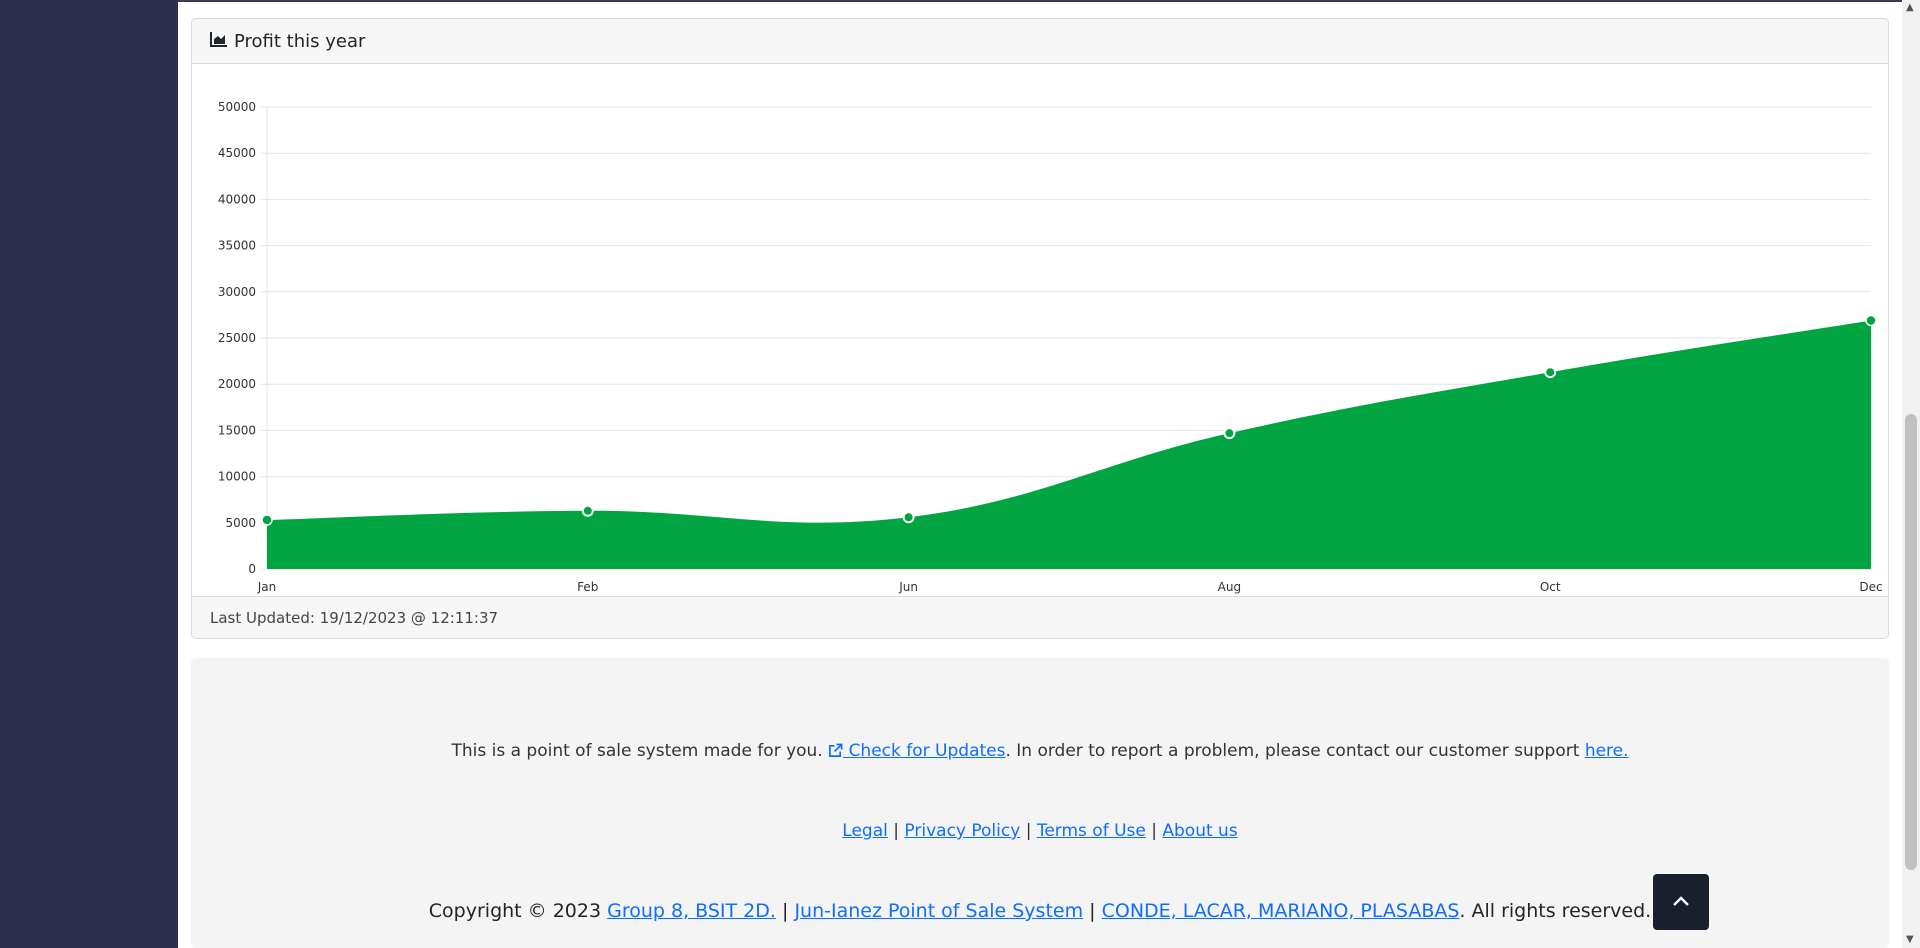 This screenshot has height=948, width=1920. What do you see at coordinates (515, 911) in the screenshot?
I see `copyright-prefix: Copyright © 2023` at bounding box center [515, 911].